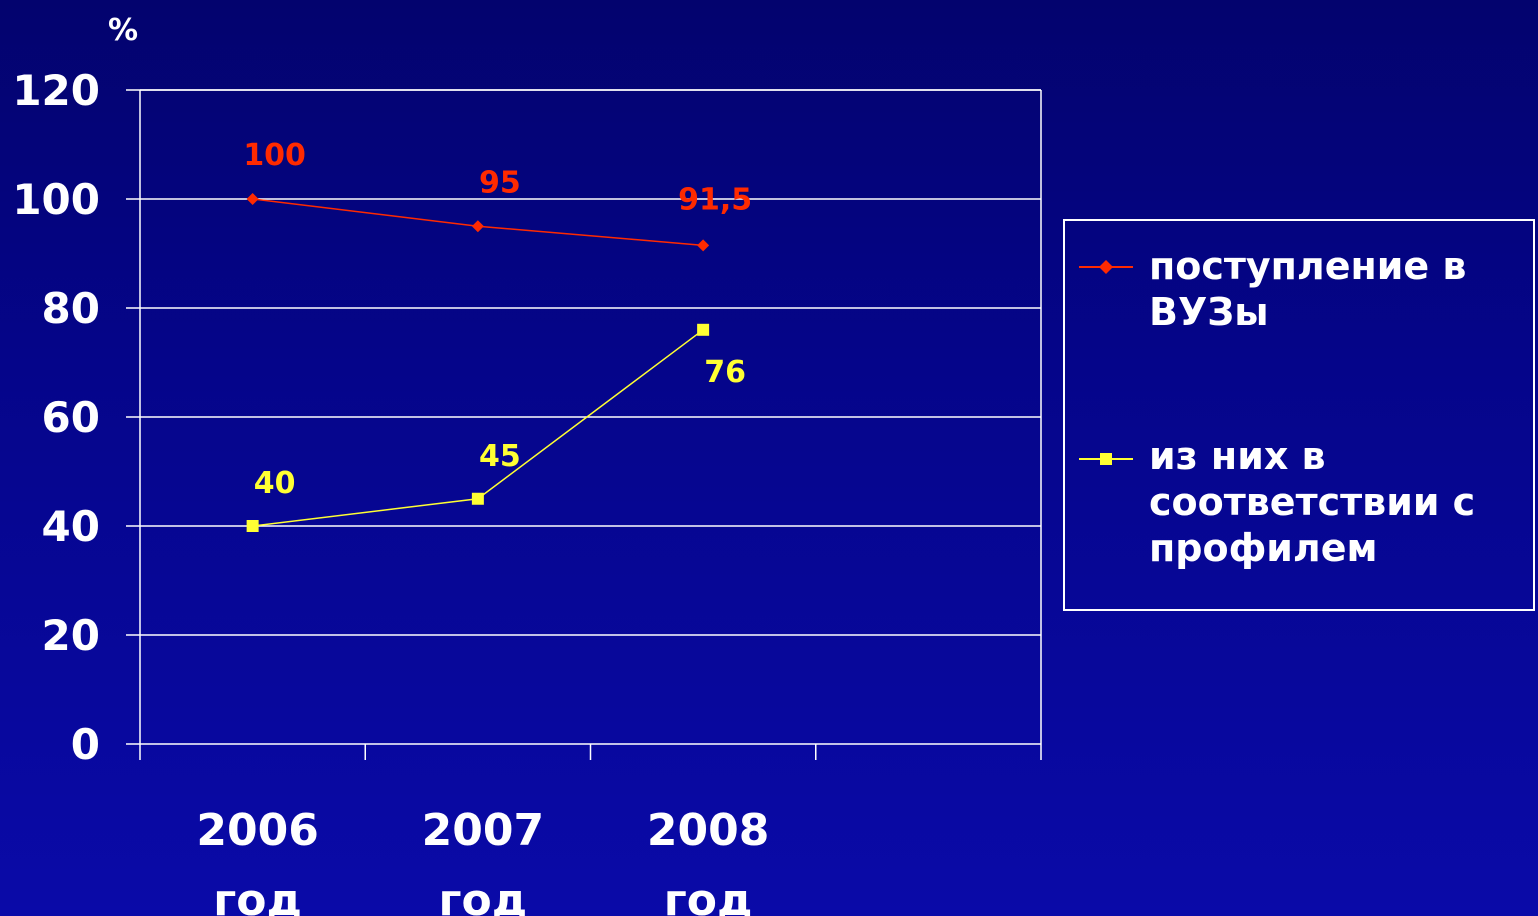 The height and width of the screenshot is (916, 1538). I want to click on data-labels: 100 95 91,5 40 45 76, so click(497, 319).